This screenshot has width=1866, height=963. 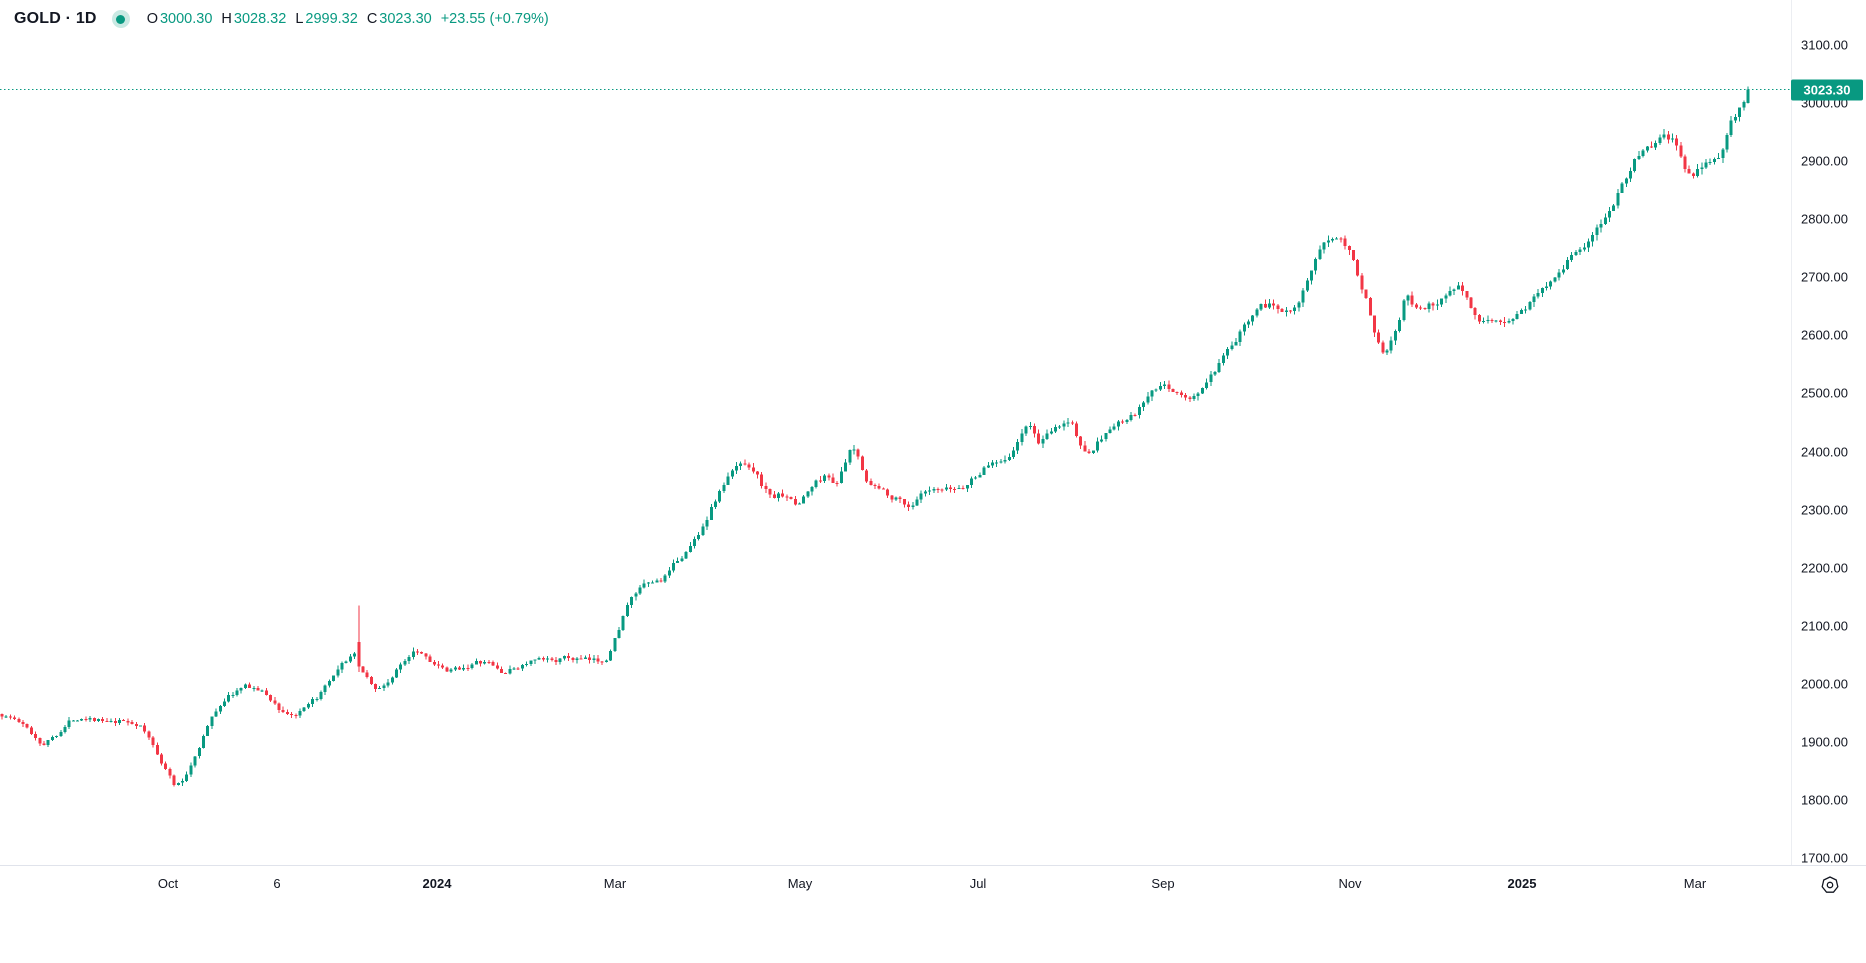 I want to click on open-group: O 3000.30, so click(x=180, y=19).